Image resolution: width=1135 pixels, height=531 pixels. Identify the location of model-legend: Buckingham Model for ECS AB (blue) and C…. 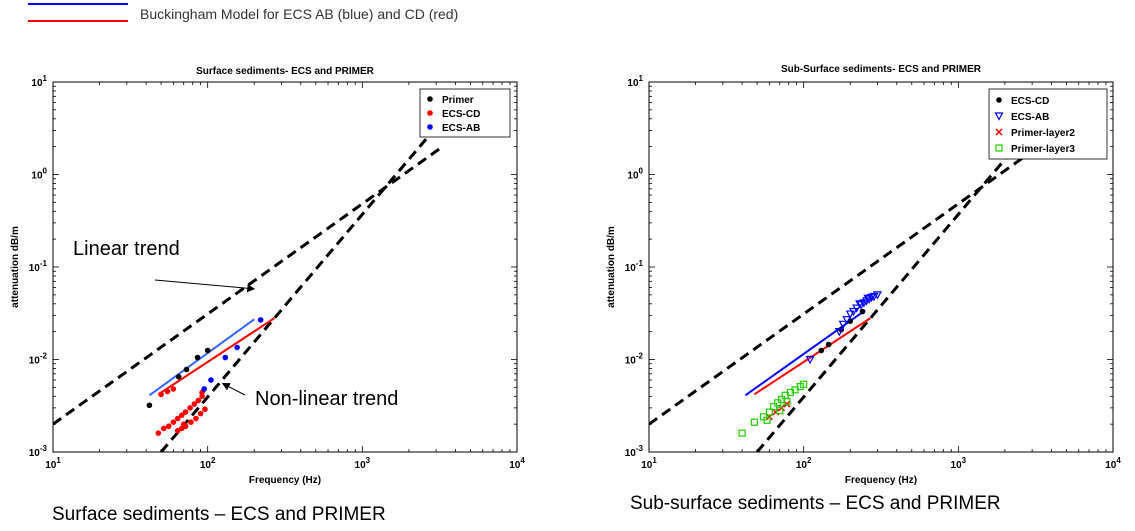
(350, 17).